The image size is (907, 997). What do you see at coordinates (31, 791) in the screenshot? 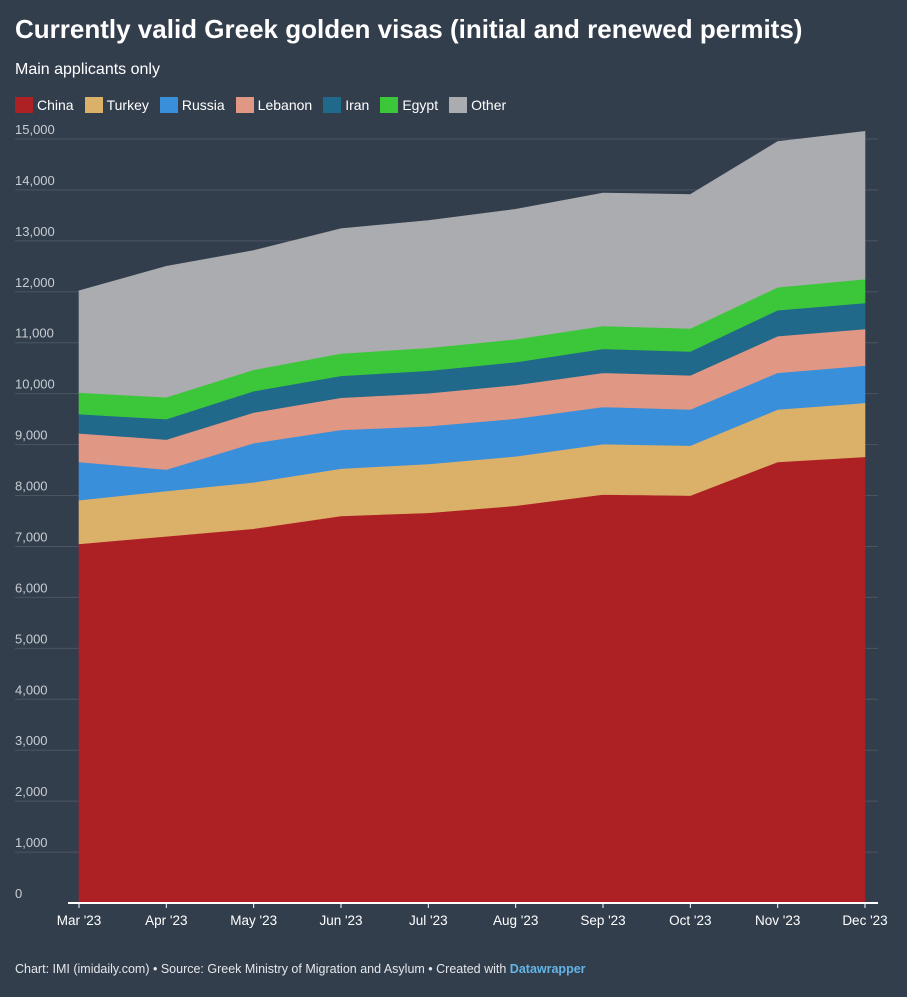
I see `y-tick-label: 2,000` at bounding box center [31, 791].